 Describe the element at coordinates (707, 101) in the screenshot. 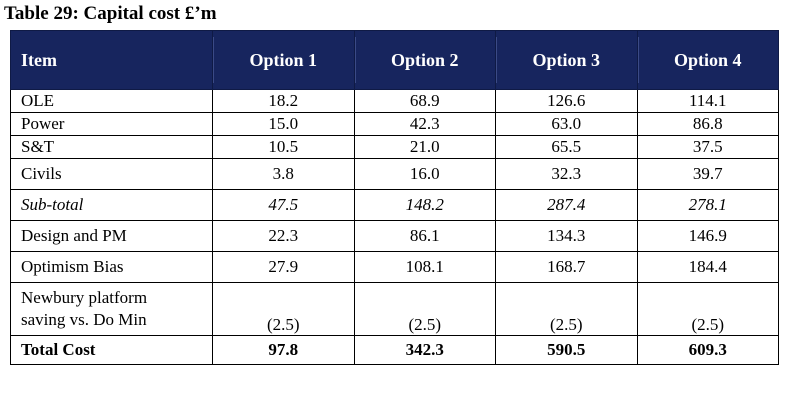

I see `cell-option-4: 114.1` at that location.